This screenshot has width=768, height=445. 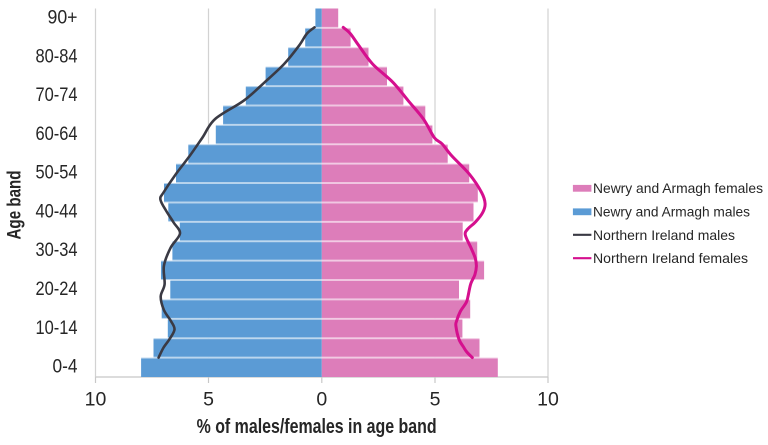 What do you see at coordinates (57, 56) in the screenshot?
I see `svg-text: 80-84` at bounding box center [57, 56].